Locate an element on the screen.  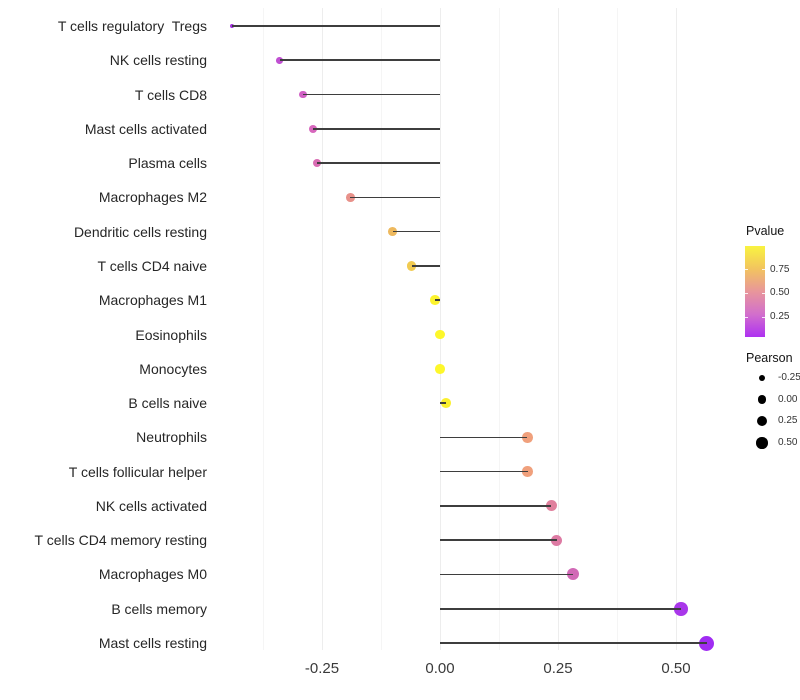
category-label: T cells CD4 naive is located at coordinates (152, 265).